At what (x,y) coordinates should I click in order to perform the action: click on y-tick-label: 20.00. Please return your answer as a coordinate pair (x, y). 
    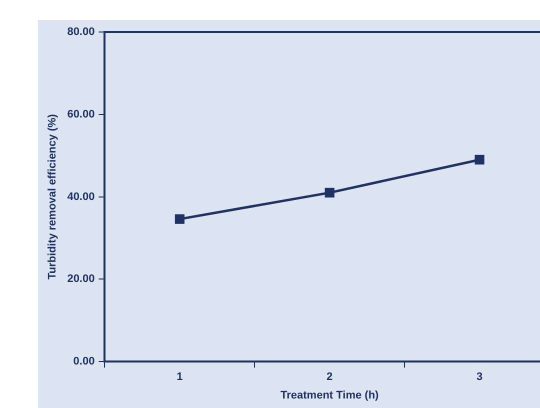
    Looking at the image, I should click on (81, 279).